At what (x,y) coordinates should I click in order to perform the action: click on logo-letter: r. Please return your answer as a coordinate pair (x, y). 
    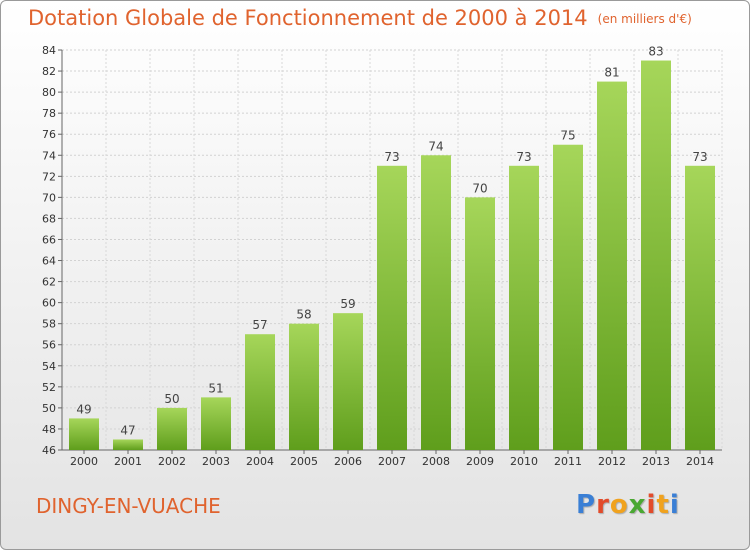
    Looking at the image, I should click on (603, 505).